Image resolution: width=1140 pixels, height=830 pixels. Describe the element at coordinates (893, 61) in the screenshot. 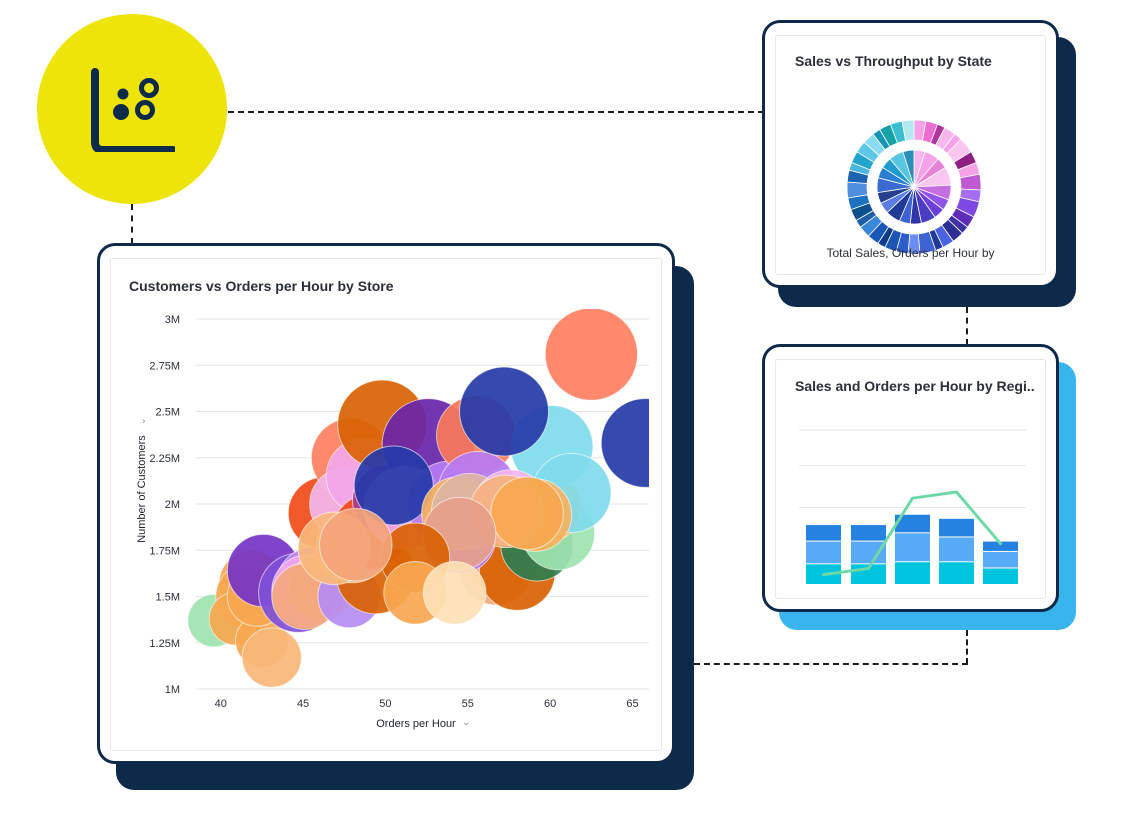

I see `donut-chart-title: Sales vs Throughput by State` at that location.